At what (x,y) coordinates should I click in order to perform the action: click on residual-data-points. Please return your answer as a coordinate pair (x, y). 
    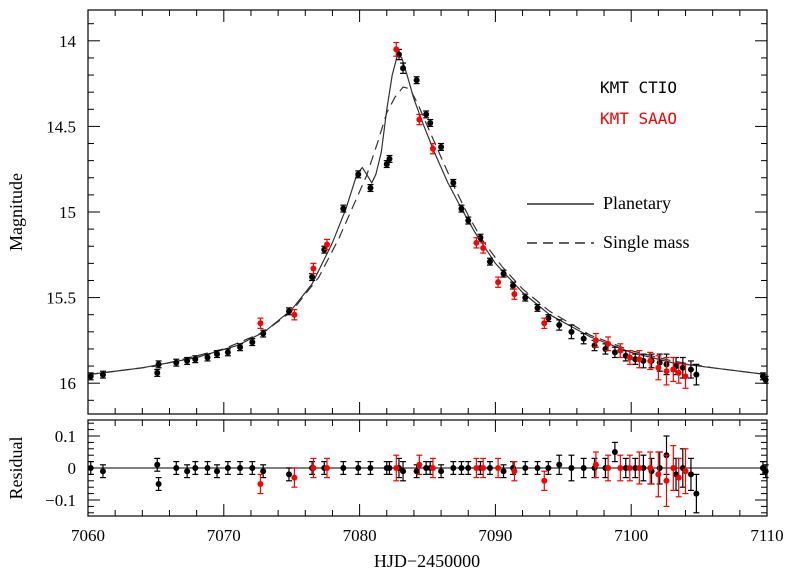
    Looking at the image, I should click on (428, 474).